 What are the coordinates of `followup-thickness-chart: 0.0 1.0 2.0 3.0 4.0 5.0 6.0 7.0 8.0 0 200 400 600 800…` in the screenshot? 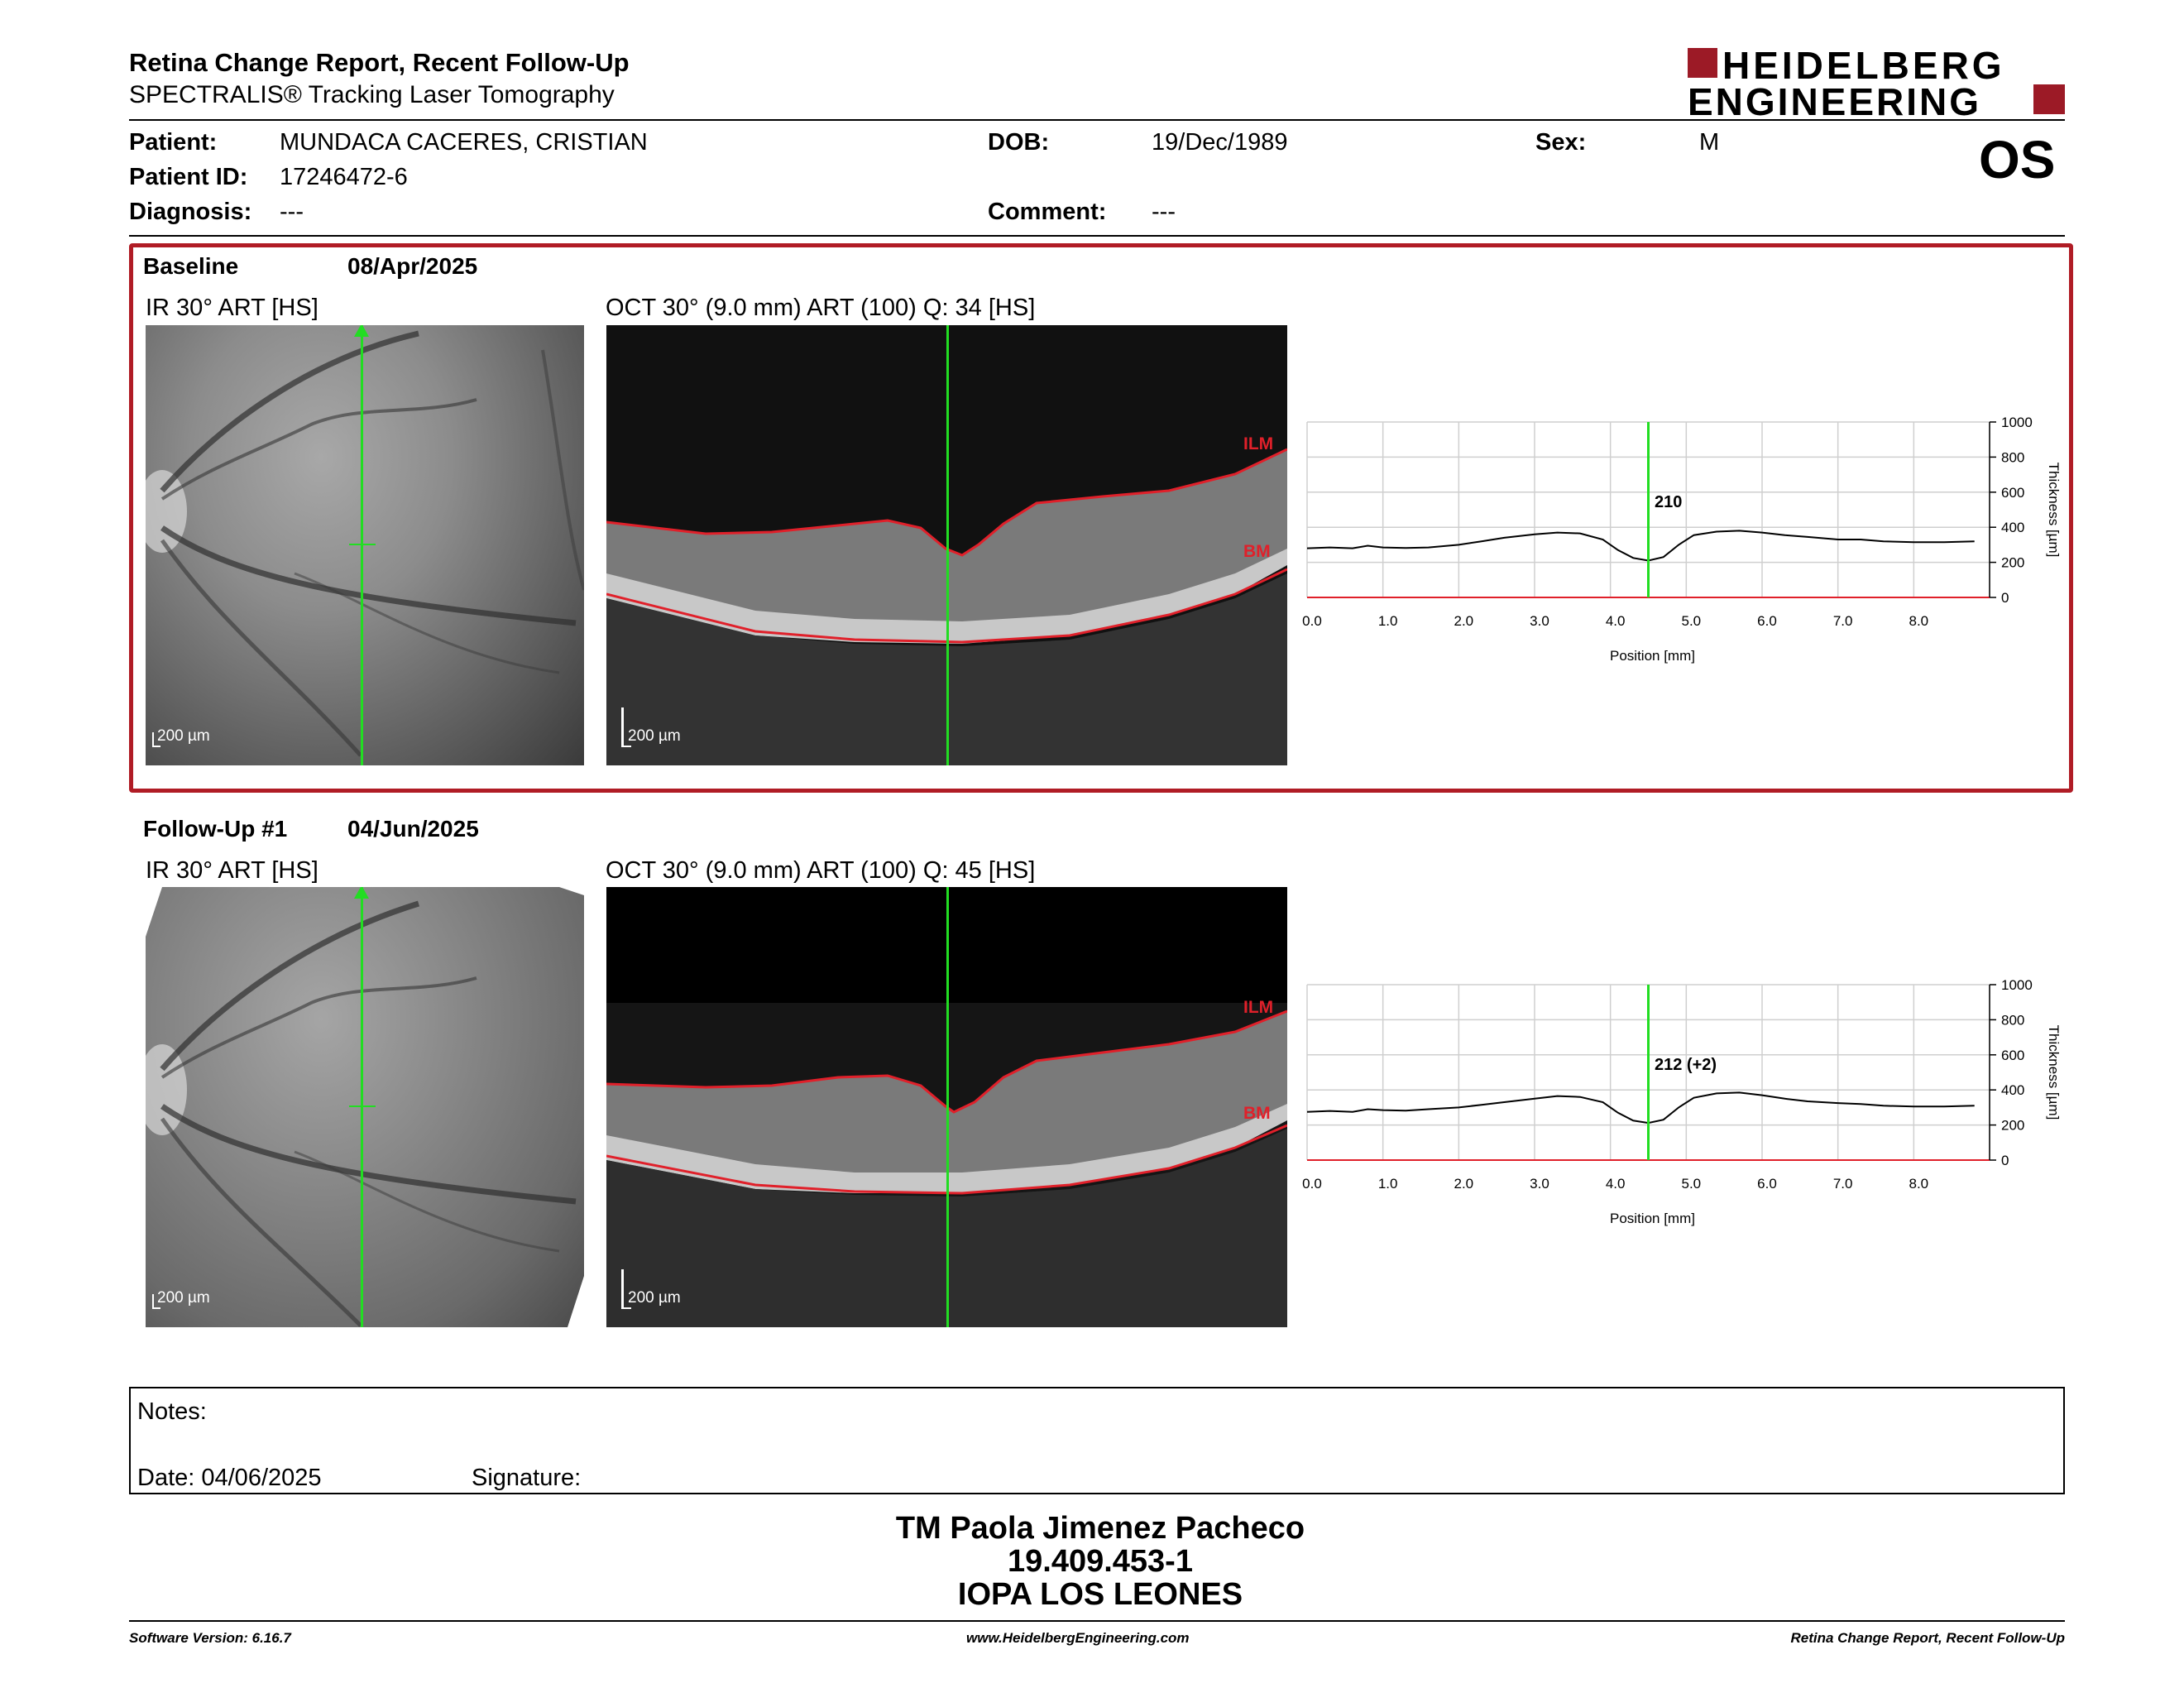 It's located at (1682, 1101).